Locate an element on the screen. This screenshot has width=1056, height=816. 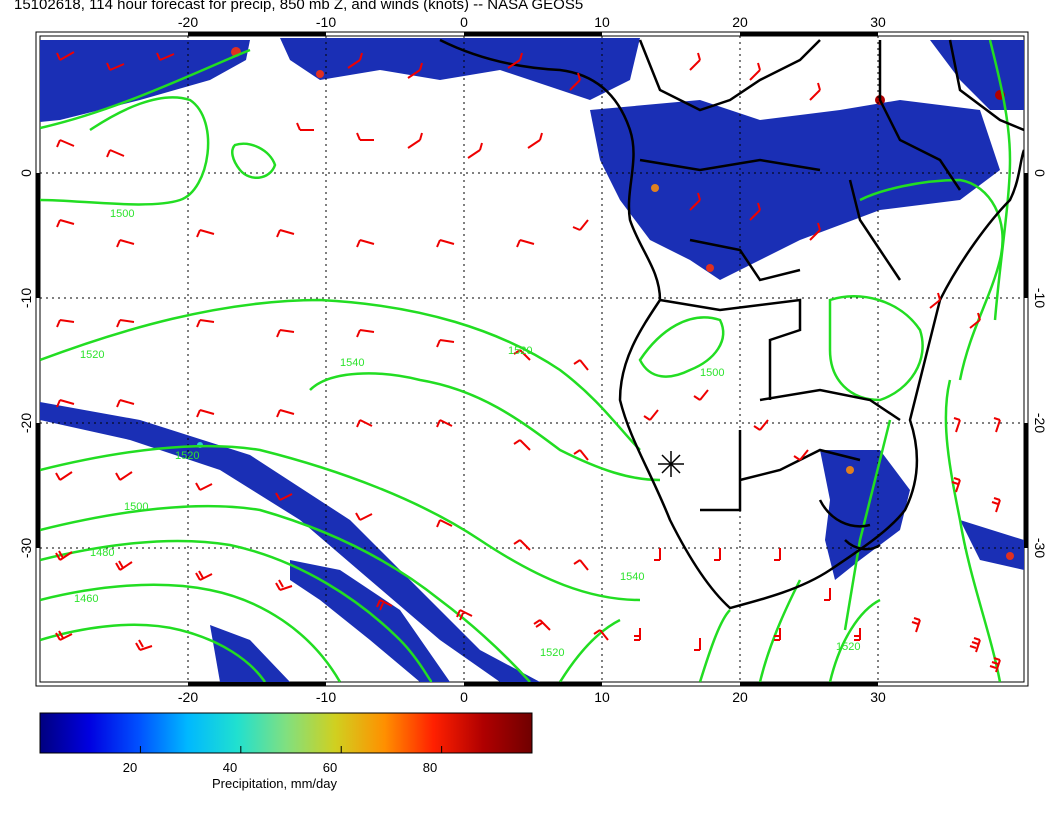
top-lon-labels: -20 -10 0 10 20 30 is located at coordinates (532, 22).